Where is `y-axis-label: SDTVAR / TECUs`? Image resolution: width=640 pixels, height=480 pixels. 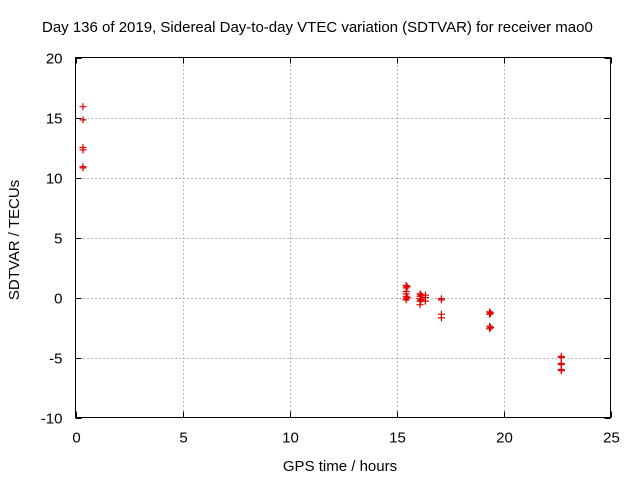
y-axis-label: SDTVAR / TECUs is located at coordinates (14, 240).